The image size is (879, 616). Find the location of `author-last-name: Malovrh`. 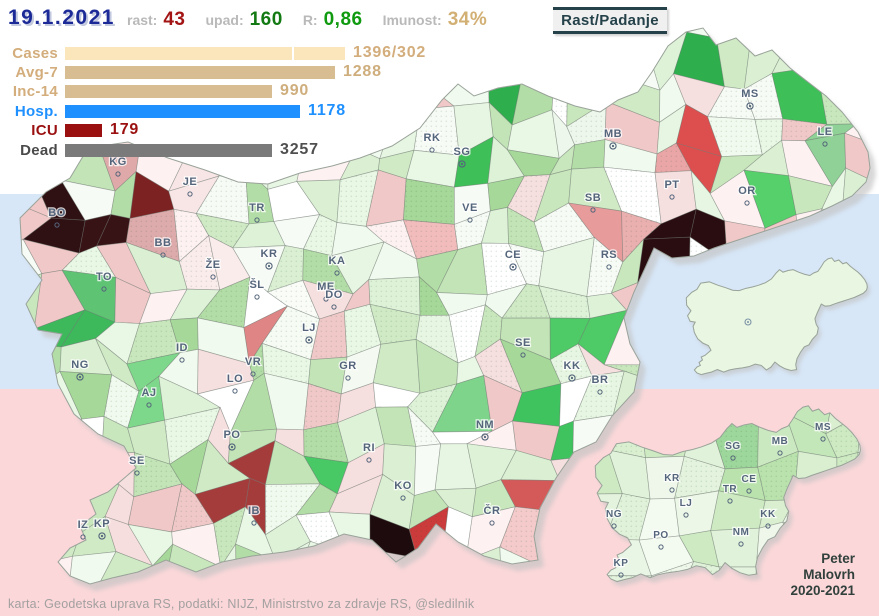

author-last-name: Malovrh is located at coordinates (829, 574).